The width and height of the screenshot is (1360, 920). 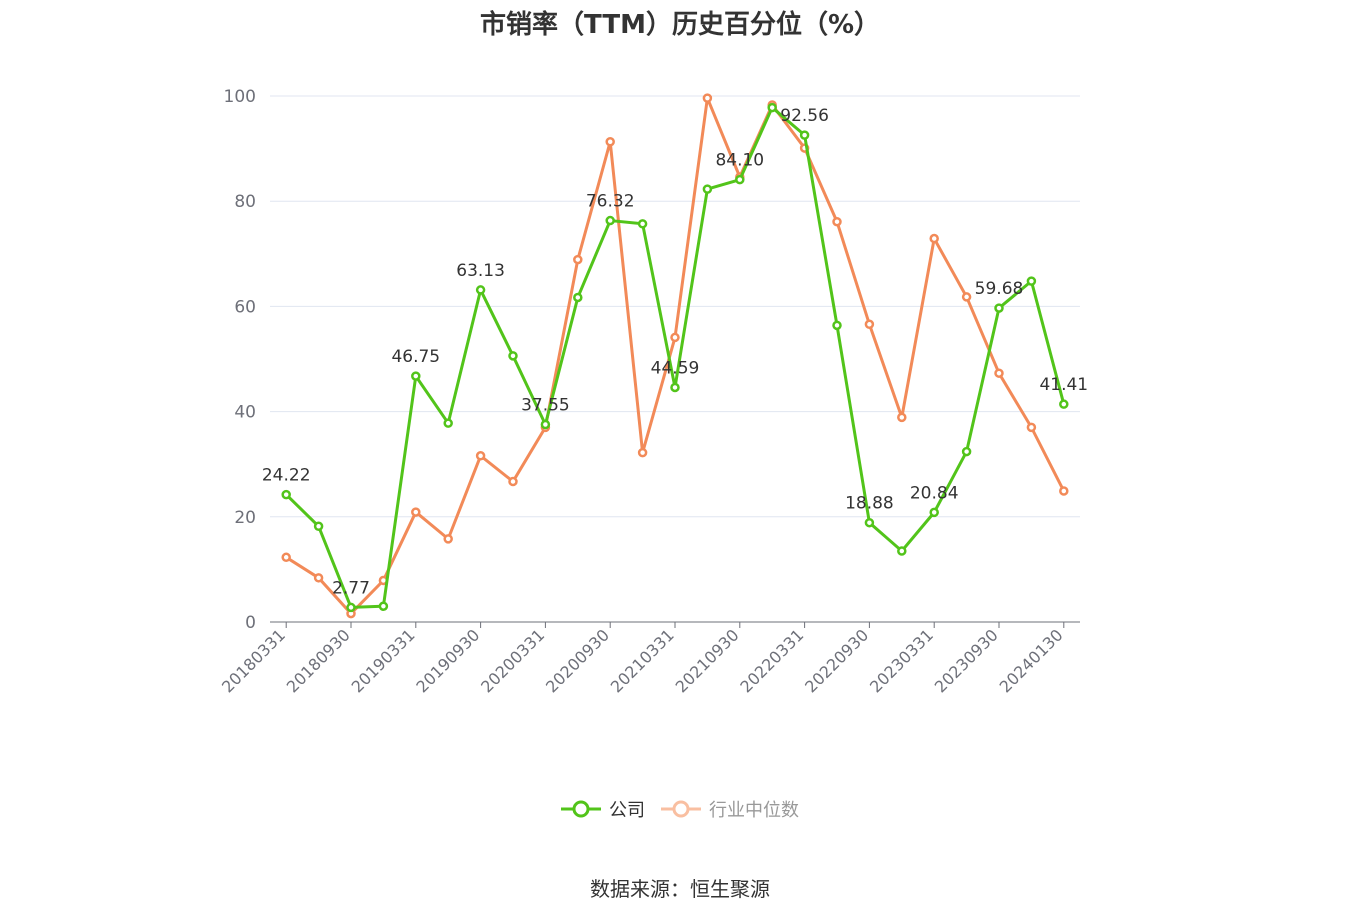 What do you see at coordinates (512, 660) in the screenshot?
I see `x-tick-label: 20200331` at bounding box center [512, 660].